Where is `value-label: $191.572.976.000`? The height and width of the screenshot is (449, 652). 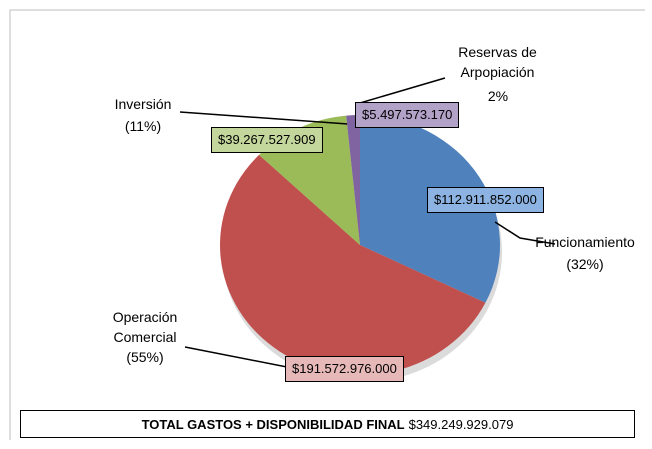 value-label: $191.572.976.000 is located at coordinates (344, 369).